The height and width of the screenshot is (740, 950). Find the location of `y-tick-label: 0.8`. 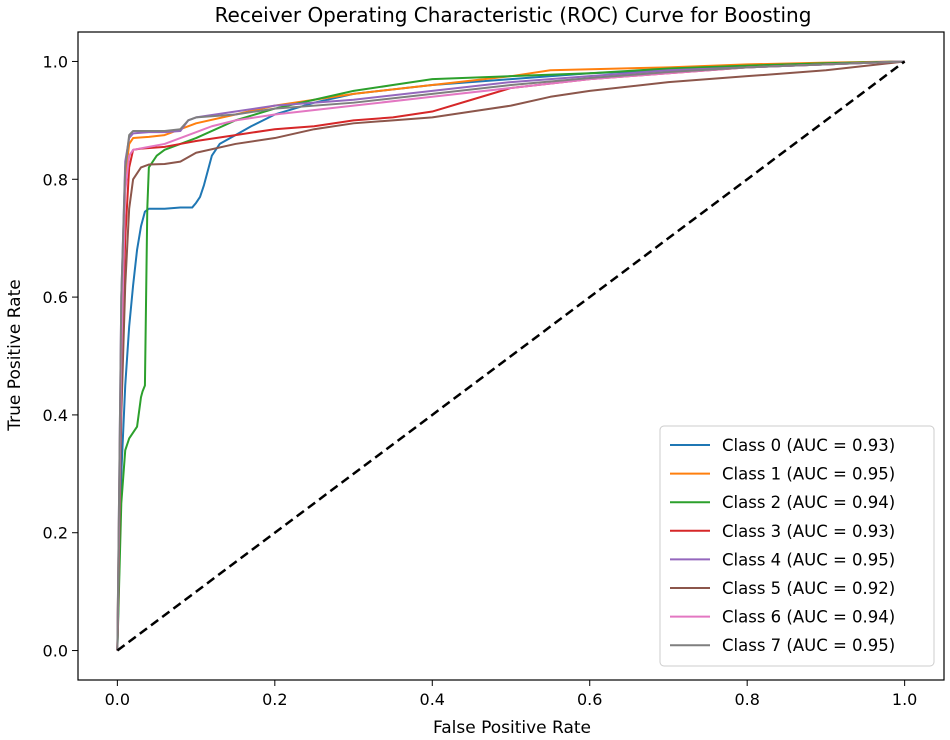

y-tick-label: 0.8 is located at coordinates (55, 179).